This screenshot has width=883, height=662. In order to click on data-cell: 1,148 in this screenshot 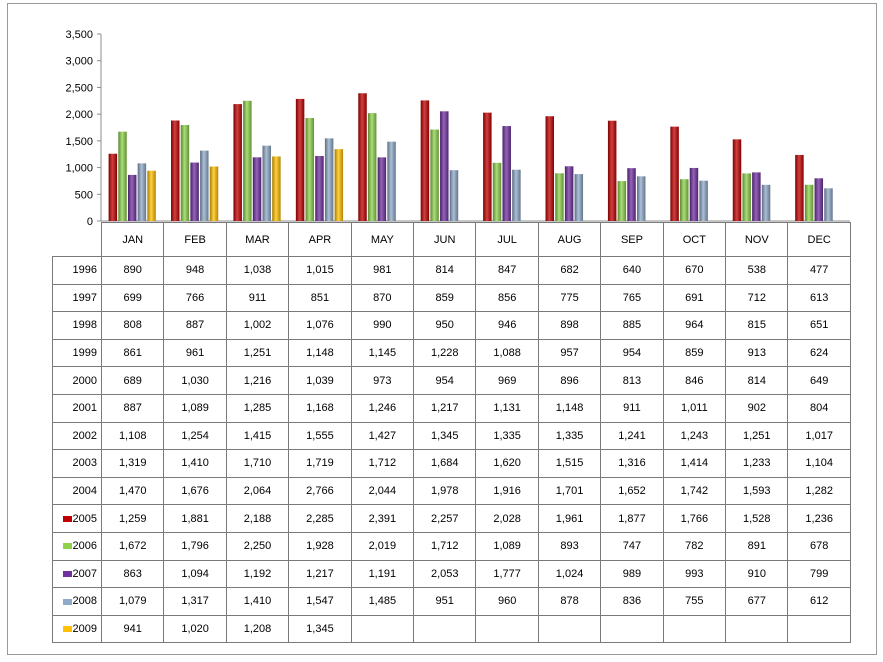, I will do `click(569, 408)`.